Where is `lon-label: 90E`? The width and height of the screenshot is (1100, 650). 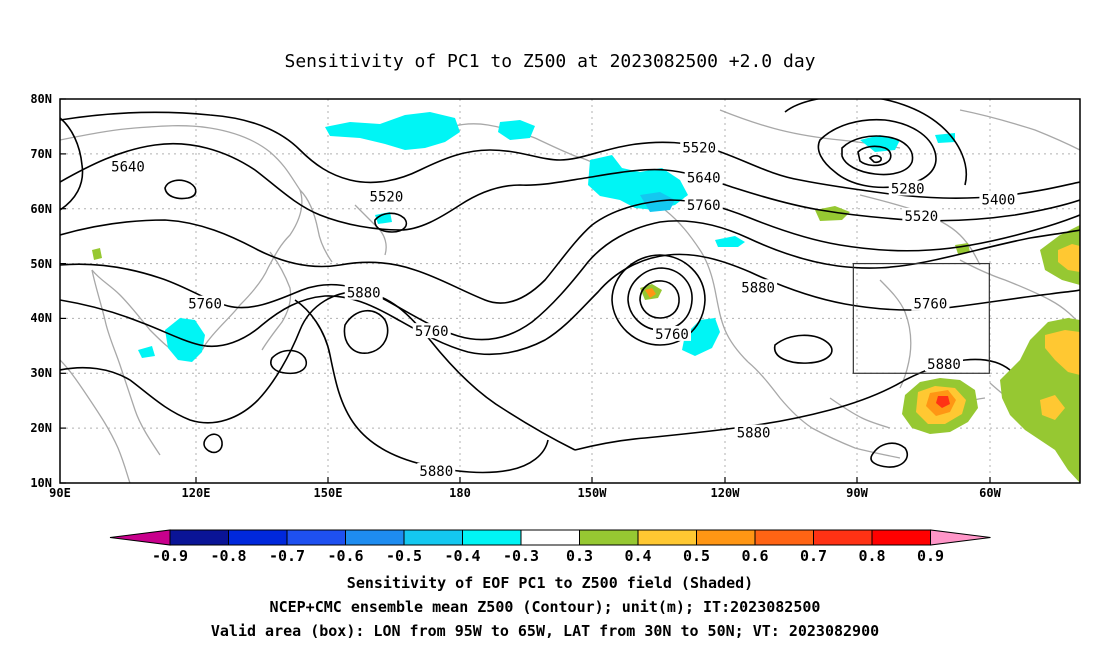 lon-label: 90E is located at coordinates (60, 493).